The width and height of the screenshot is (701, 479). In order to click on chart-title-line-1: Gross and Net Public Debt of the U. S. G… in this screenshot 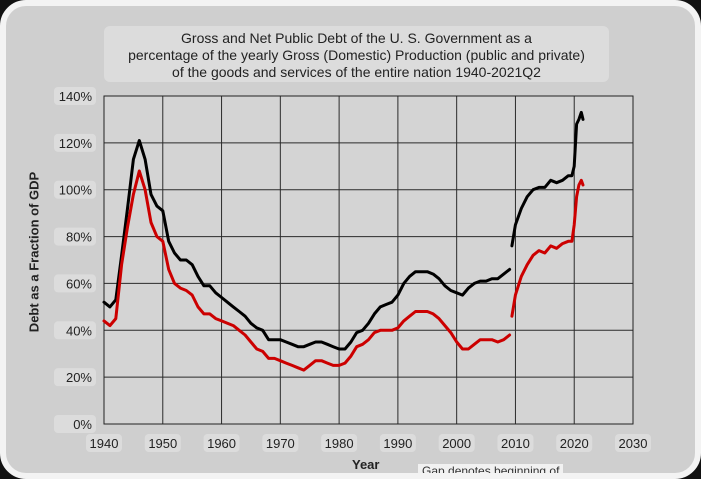, I will do `click(356, 38)`.